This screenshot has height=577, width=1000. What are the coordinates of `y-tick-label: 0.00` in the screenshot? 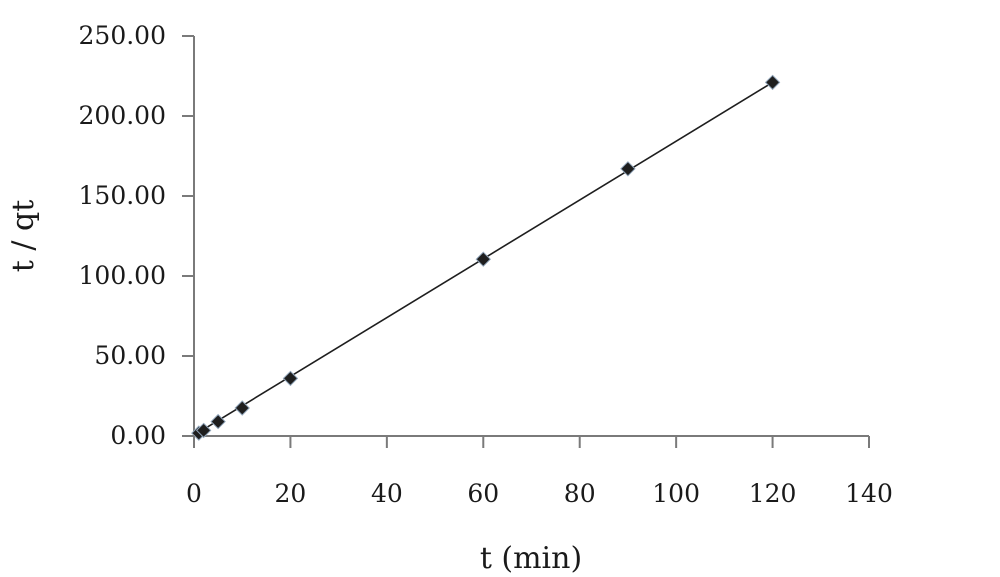 It's located at (138, 435).